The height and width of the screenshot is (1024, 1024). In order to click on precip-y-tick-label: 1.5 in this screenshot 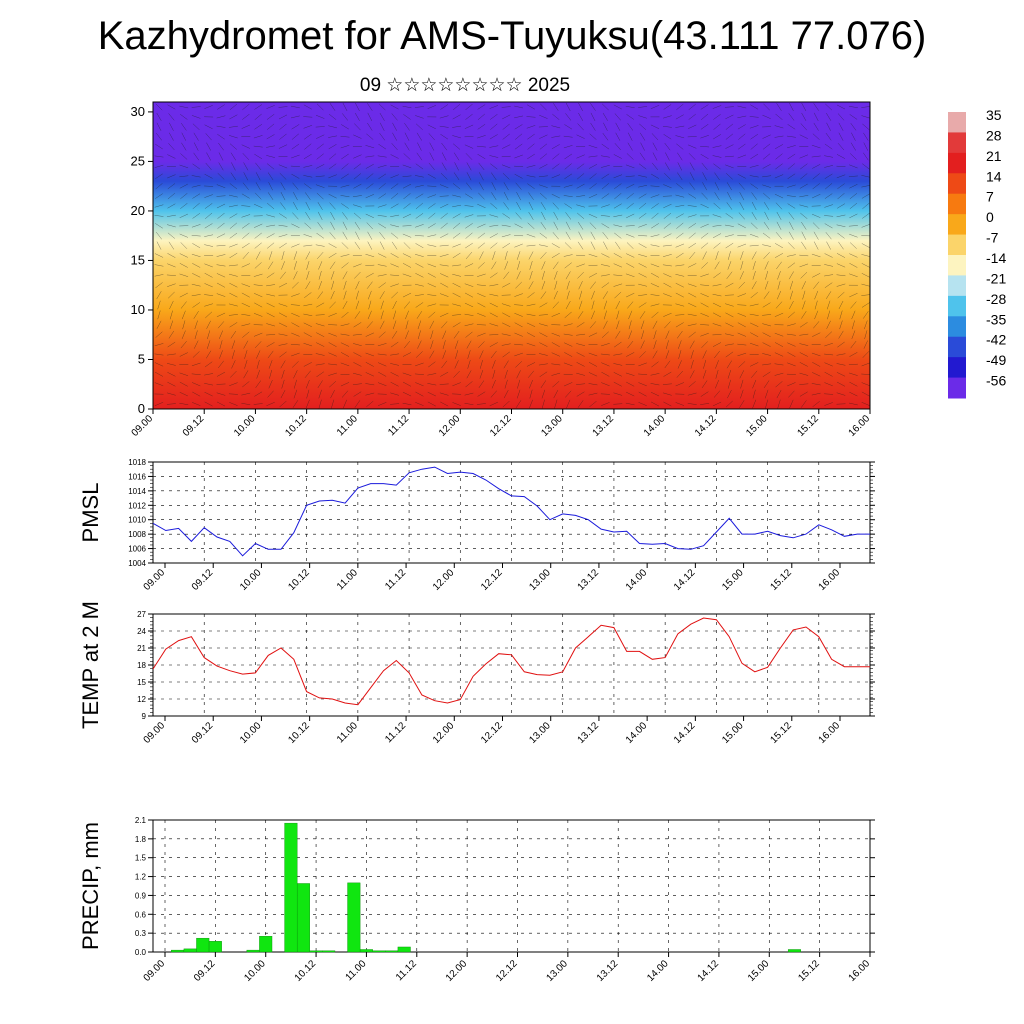, I will do `click(141, 858)`.